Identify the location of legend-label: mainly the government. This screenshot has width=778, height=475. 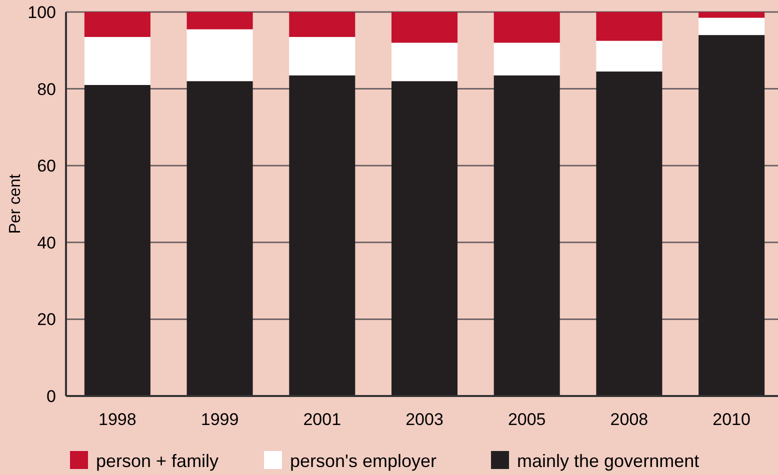
(608, 461).